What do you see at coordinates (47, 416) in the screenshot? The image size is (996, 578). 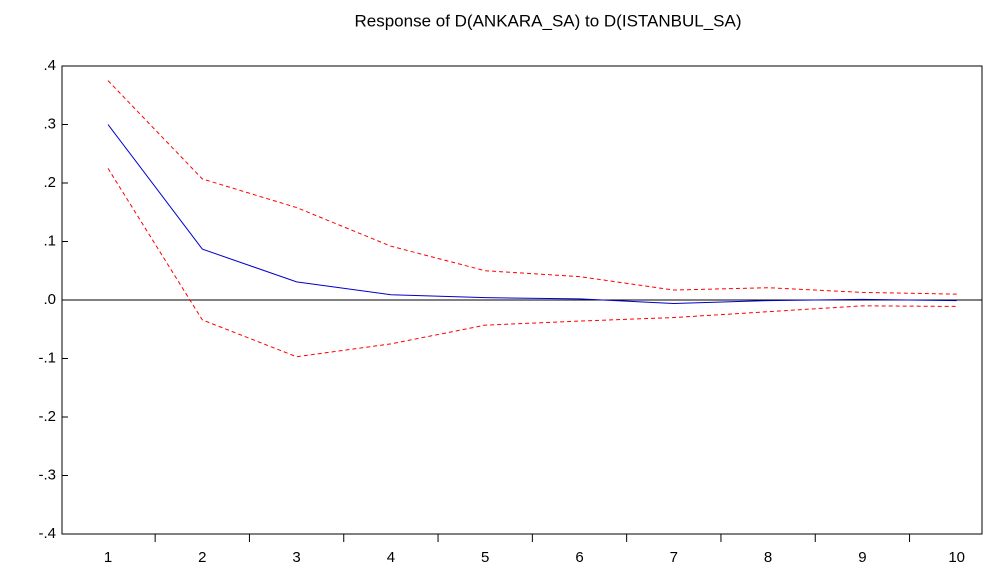 I see `y-tick-label: -.2` at bounding box center [47, 416].